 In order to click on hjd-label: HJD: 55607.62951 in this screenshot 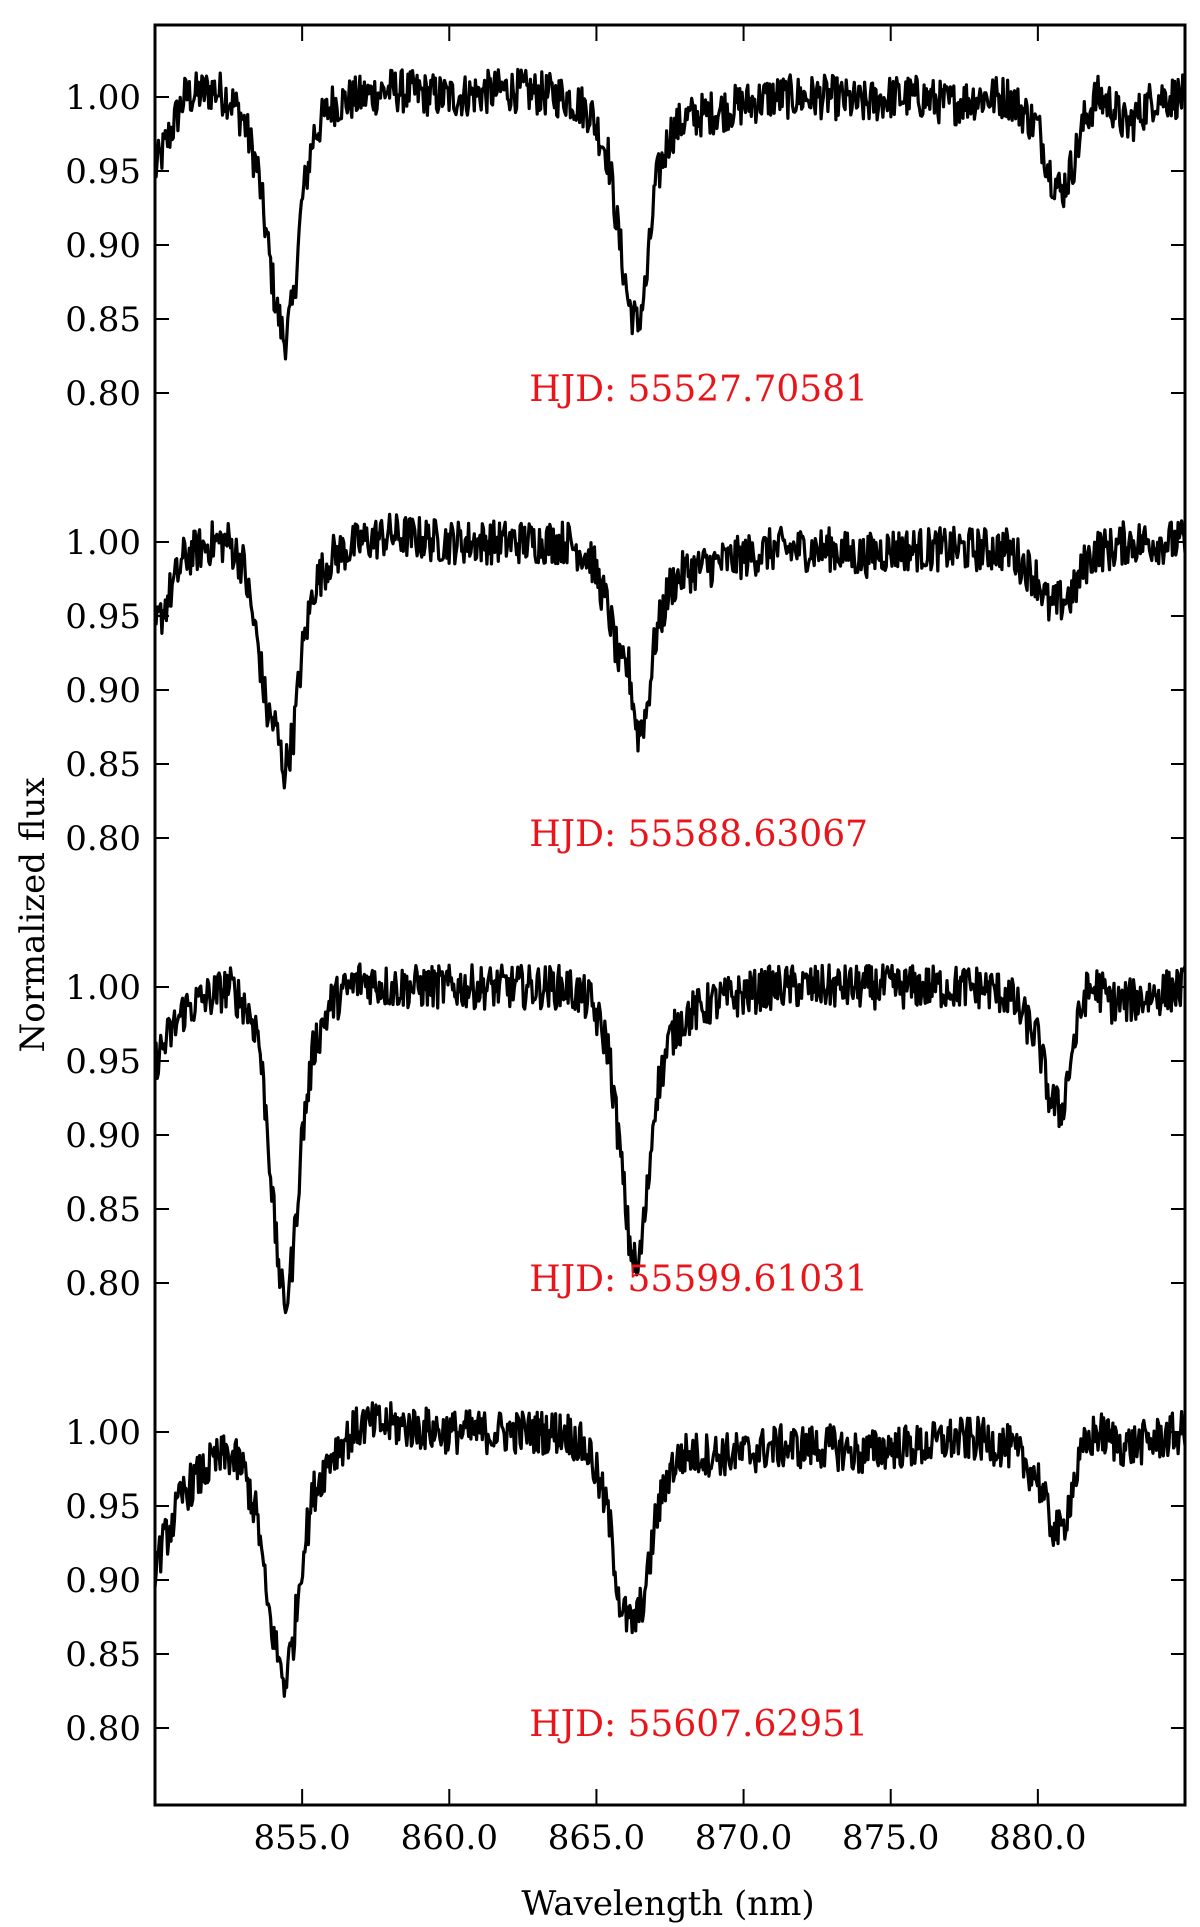, I will do `click(698, 1724)`.